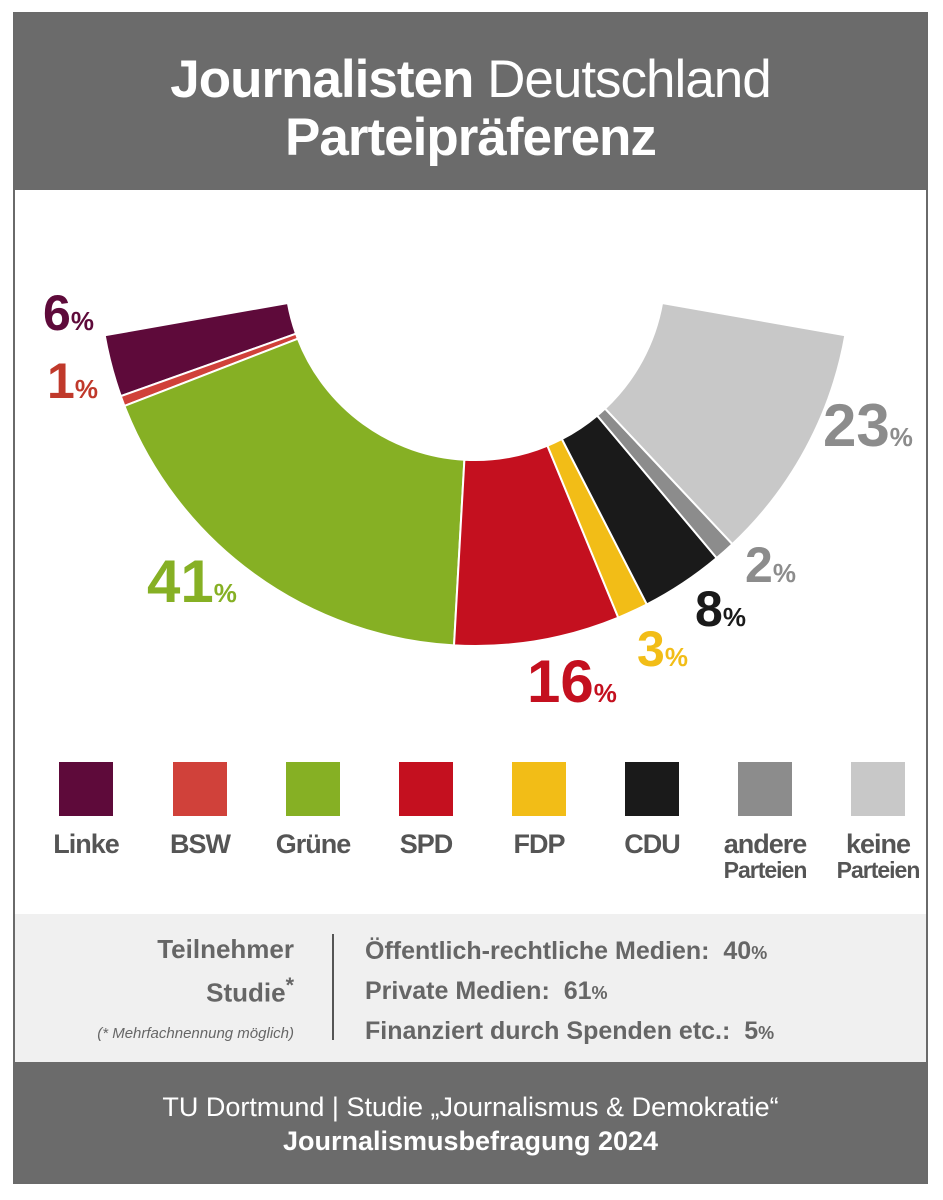 This screenshot has width=943, height=1200. What do you see at coordinates (572, 681) in the screenshot?
I see `value-label-spd: 16%` at bounding box center [572, 681].